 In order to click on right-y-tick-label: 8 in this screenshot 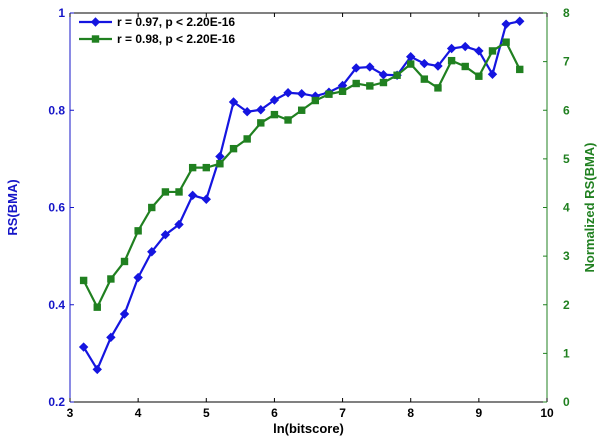, I will do `click(566, 13)`.